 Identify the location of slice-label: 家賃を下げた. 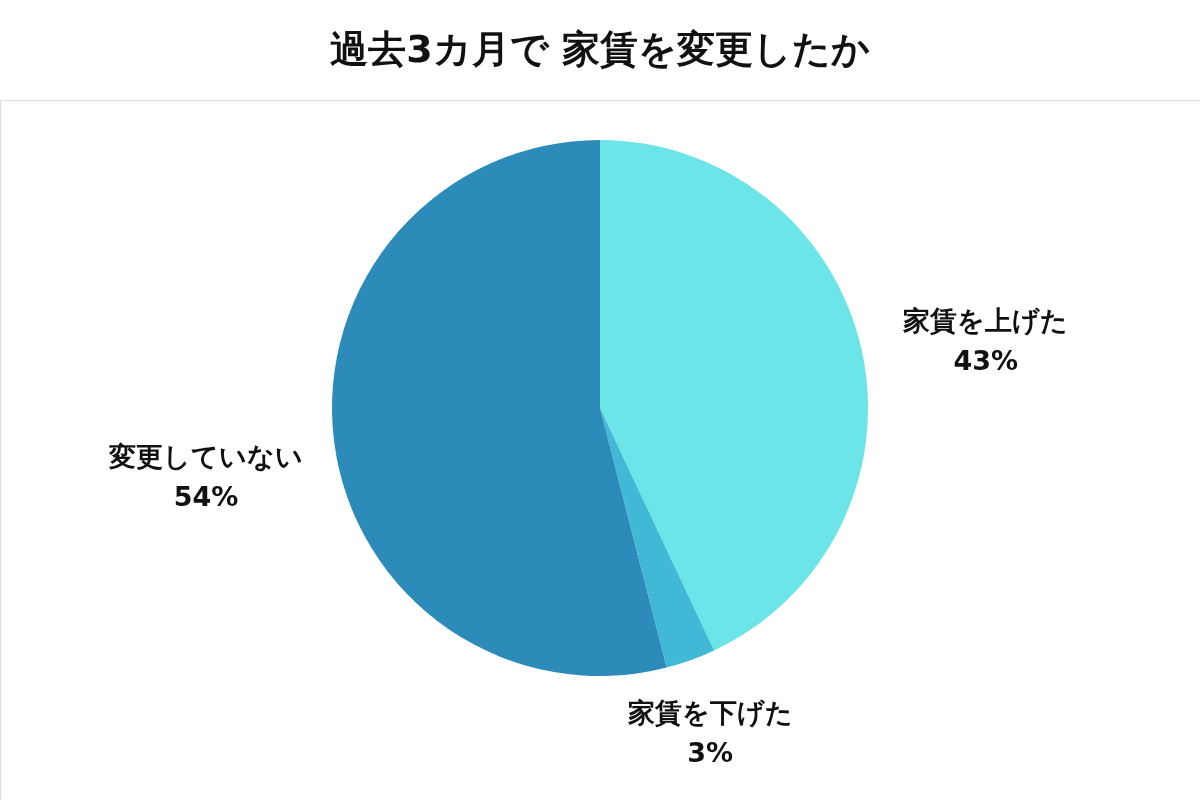
(709, 713).